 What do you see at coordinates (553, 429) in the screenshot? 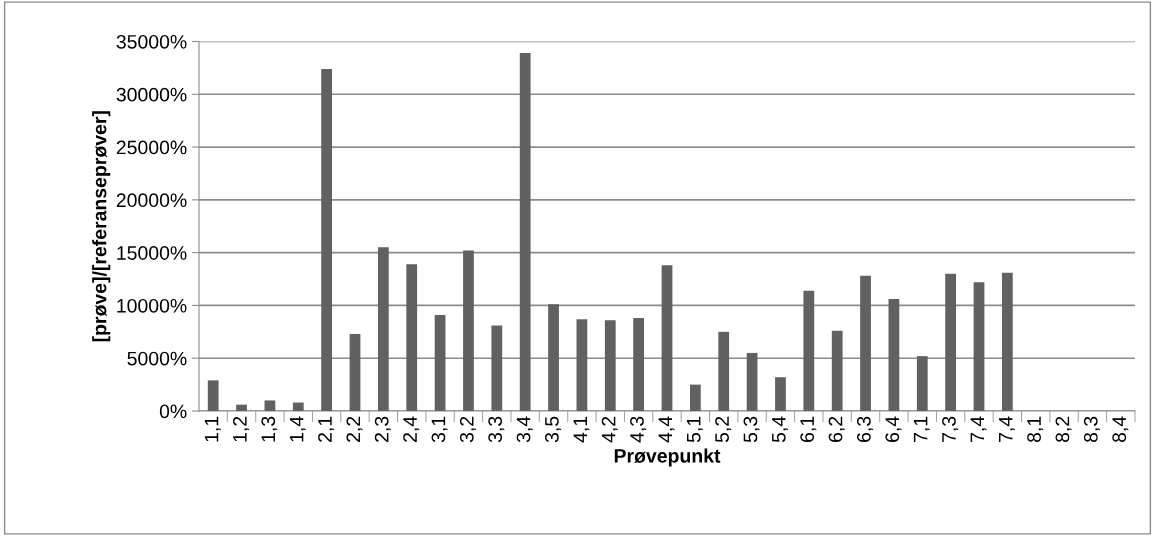
I see `x-tick-label: 3,5` at bounding box center [553, 429].